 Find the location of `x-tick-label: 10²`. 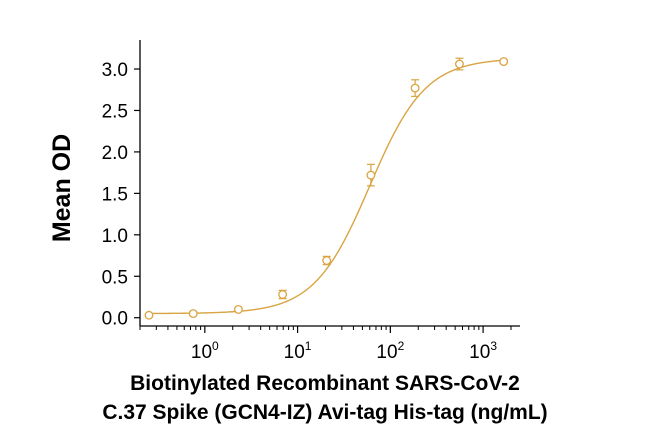

x-tick-label: 10² is located at coordinates (390, 351).